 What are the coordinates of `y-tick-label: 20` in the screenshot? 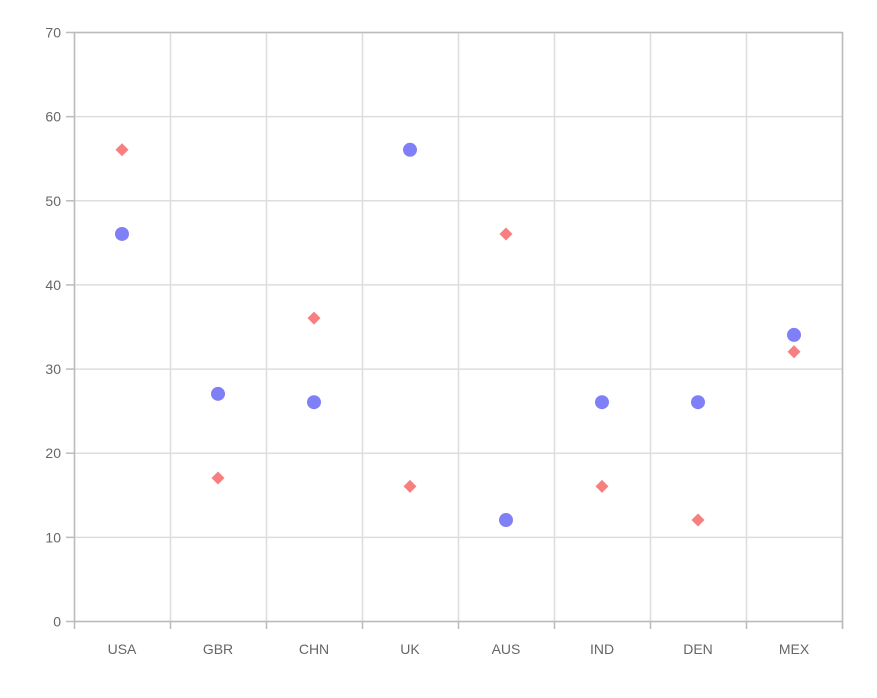 It's located at (53, 453).